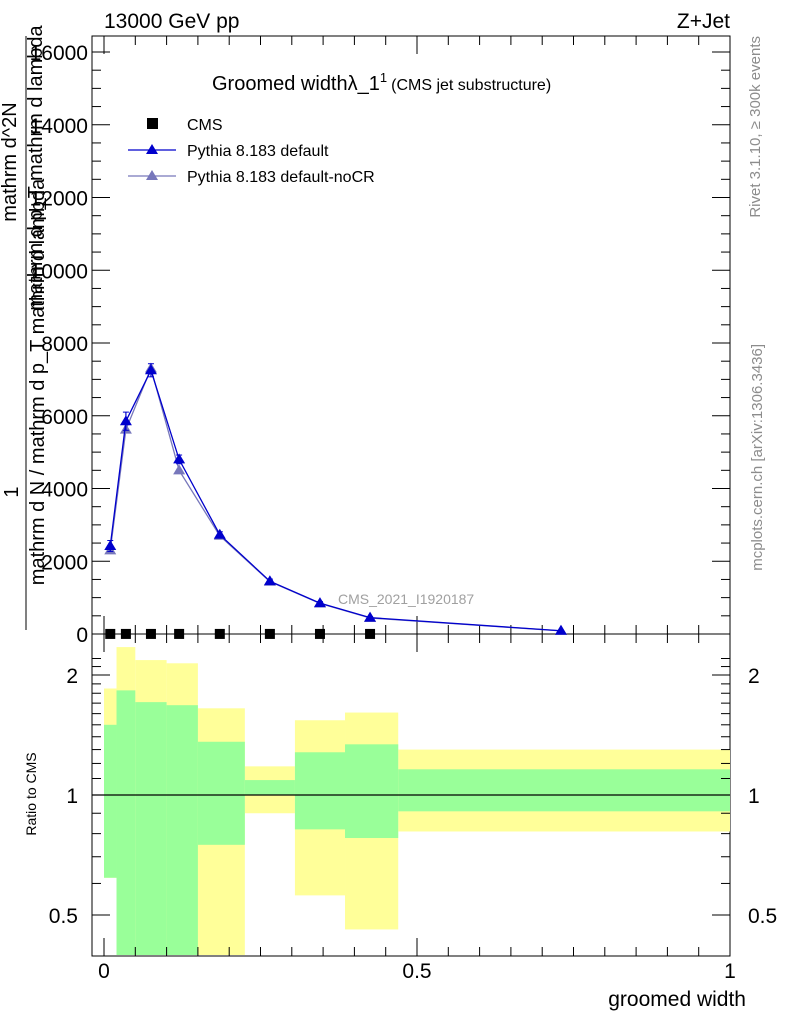 This screenshot has width=786, height=1024. I want to click on ratio-tick-label: 2, so click(72, 676).